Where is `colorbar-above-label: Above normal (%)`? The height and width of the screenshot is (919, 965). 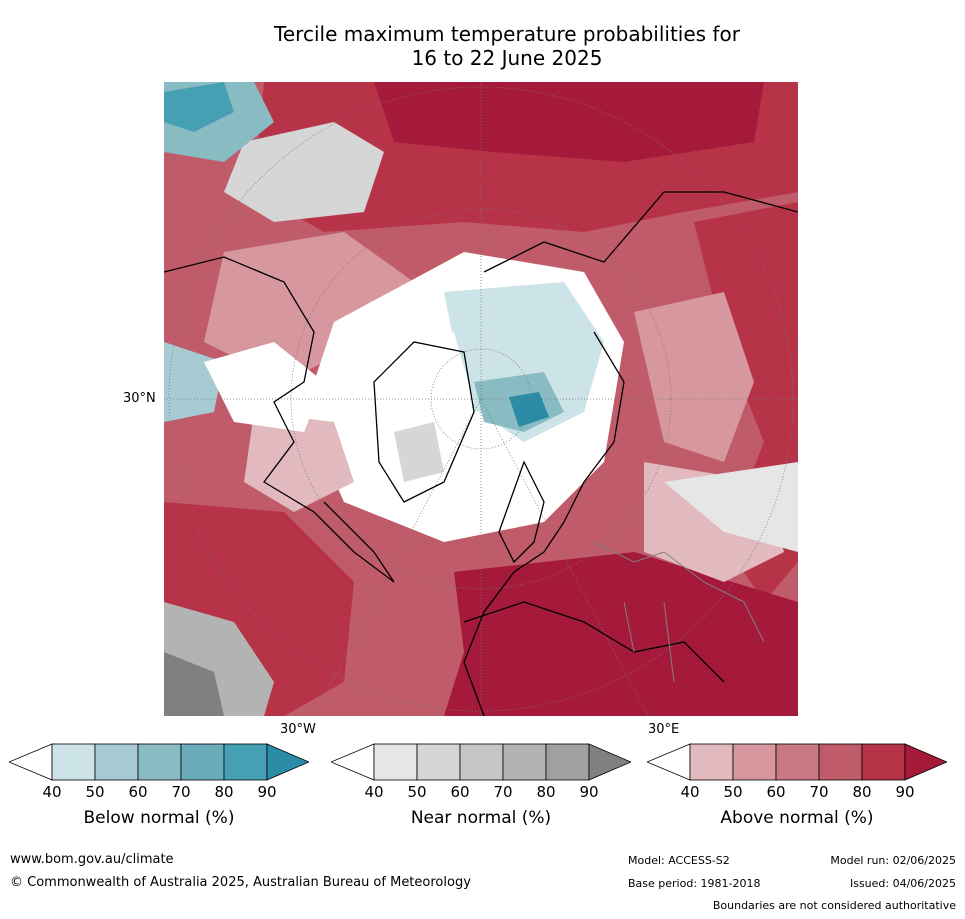 colorbar-above-label: Above normal (%) is located at coordinates (797, 818).